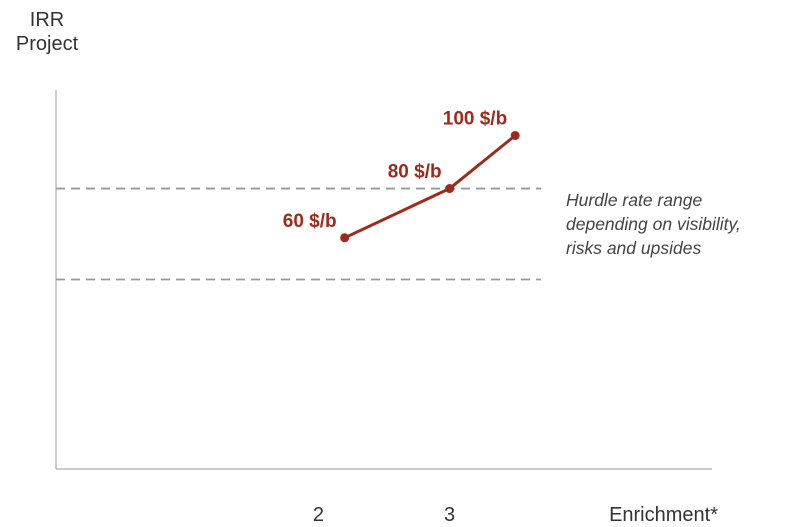 The image size is (805, 527). Describe the element at coordinates (653, 224) in the screenshot. I see `annotation-line-2: depending on visibility,` at that location.